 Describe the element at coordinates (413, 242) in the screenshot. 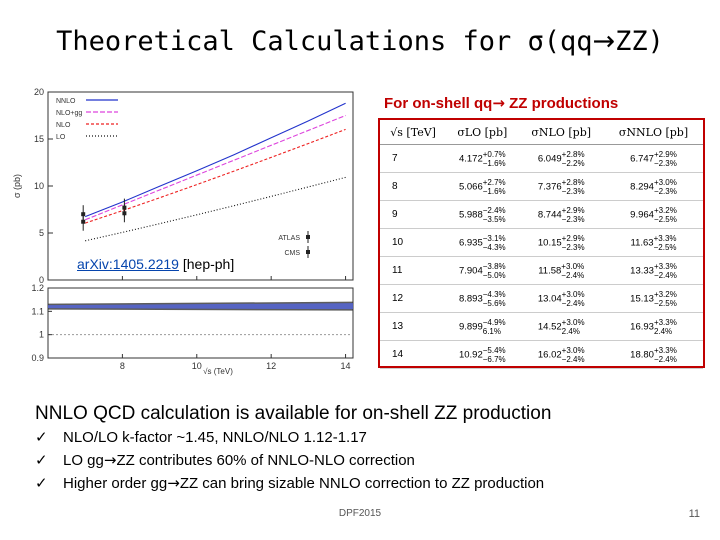

I see `sqrt-s-cell: 10` at that location.